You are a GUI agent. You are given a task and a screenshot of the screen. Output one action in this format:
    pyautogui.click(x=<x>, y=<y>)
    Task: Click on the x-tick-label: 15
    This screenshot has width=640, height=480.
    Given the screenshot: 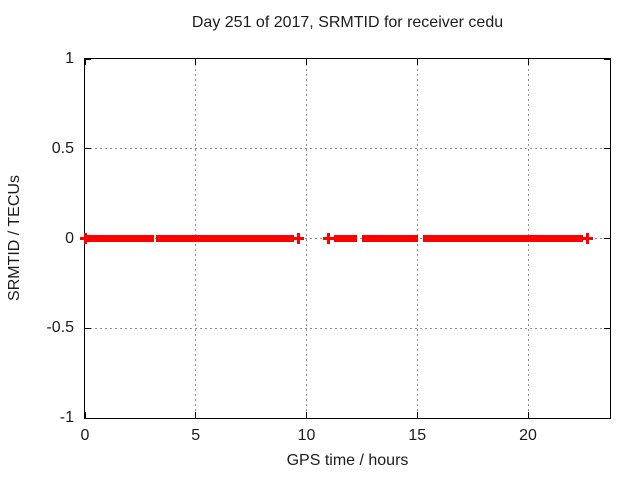 What is the action you would take?
    pyautogui.click(x=417, y=435)
    